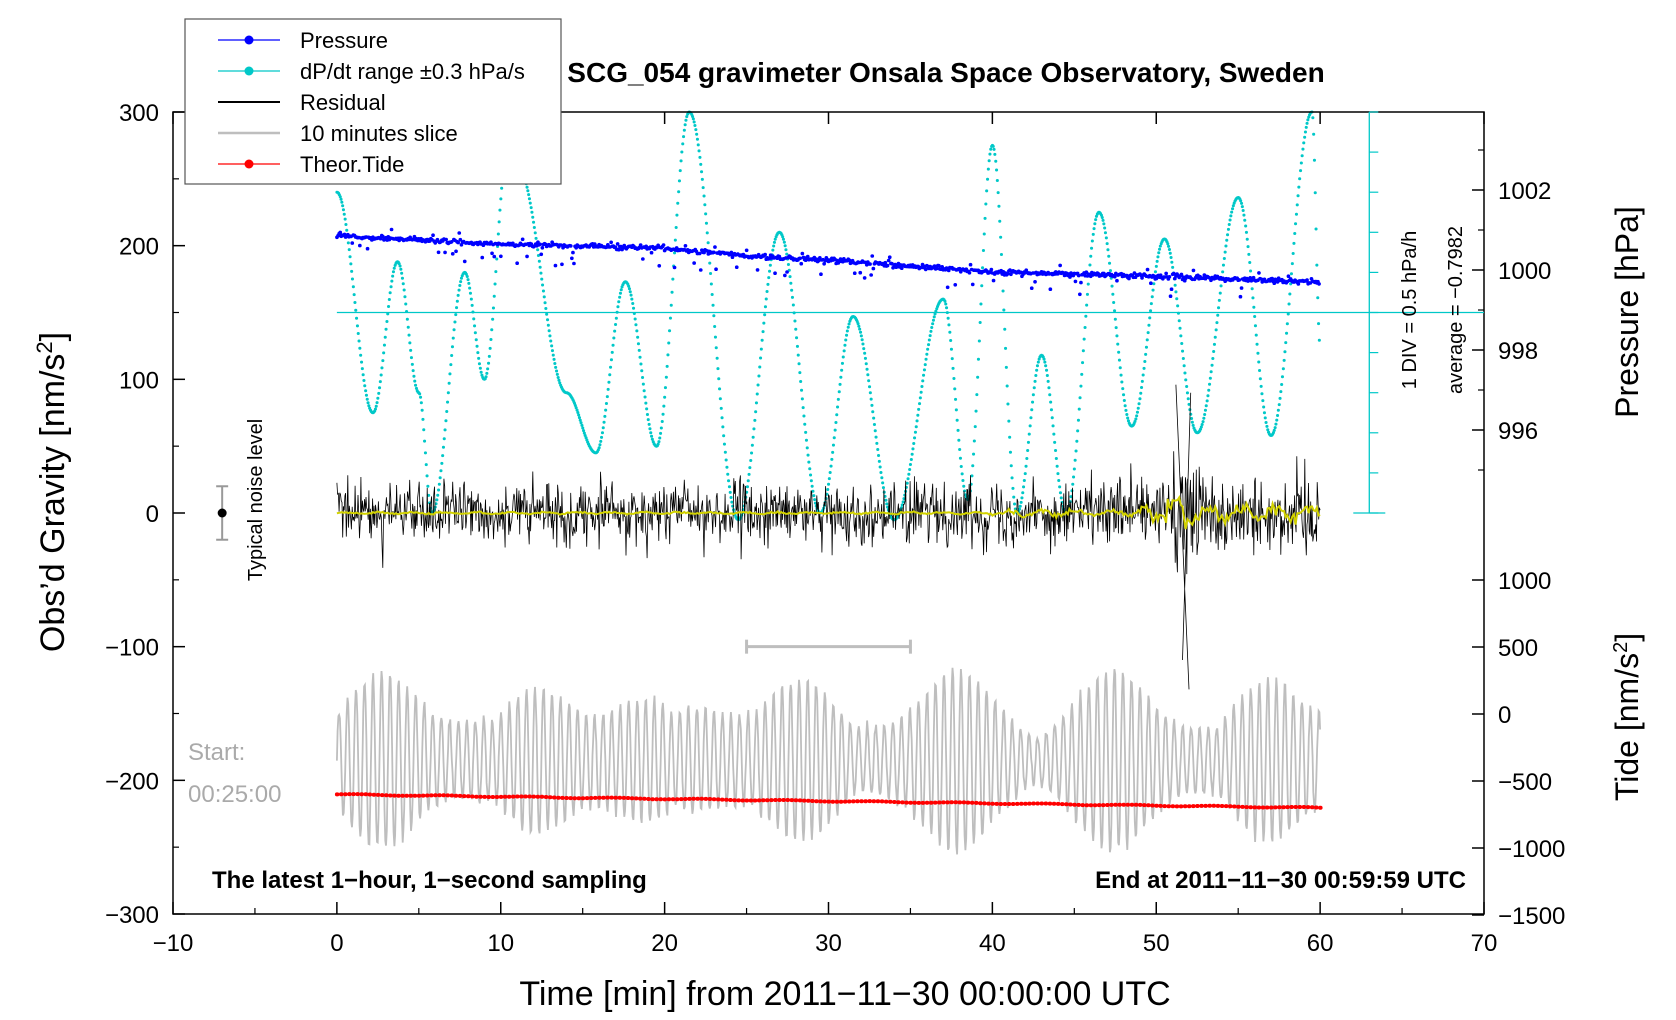 The image size is (1676, 1020). I want to click on y-axis-label-gravity: Obs’d Gravity [nm/s2], so click(52, 492).